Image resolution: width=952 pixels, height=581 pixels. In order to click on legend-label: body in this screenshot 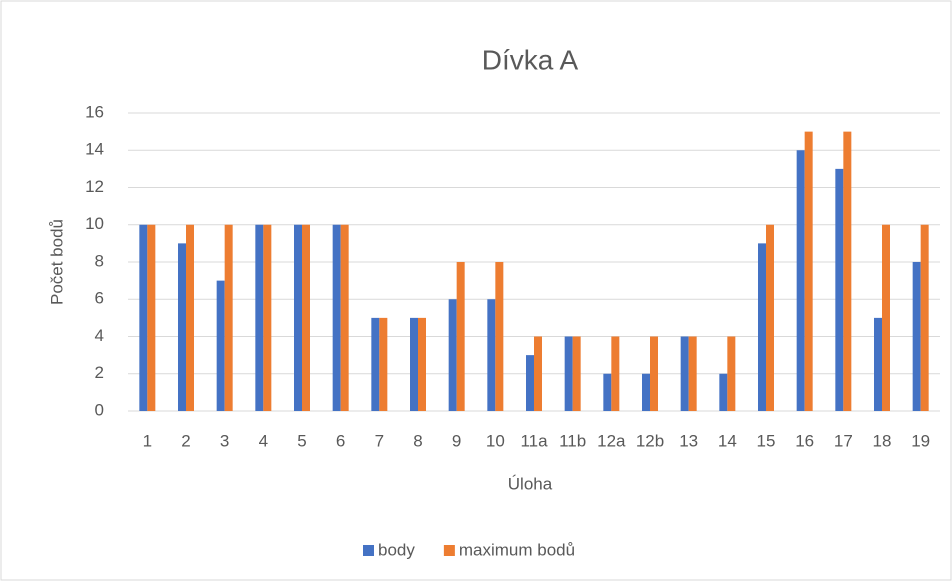, I will do `click(396, 549)`.